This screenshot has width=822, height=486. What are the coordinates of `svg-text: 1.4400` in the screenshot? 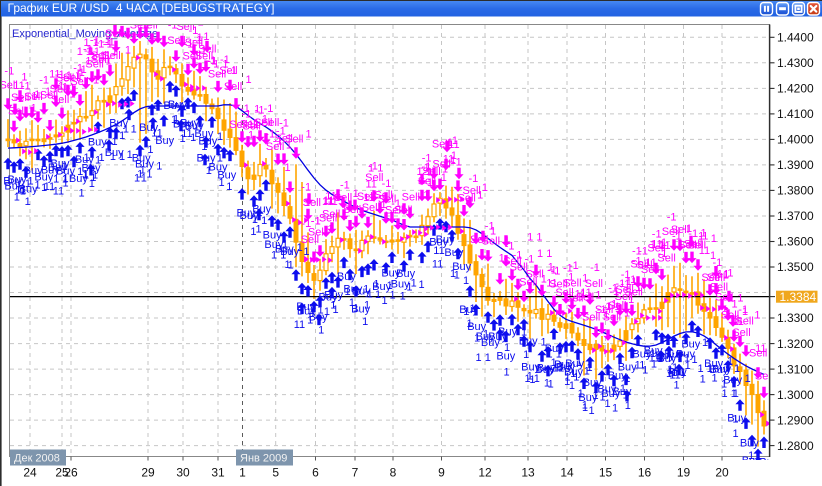 It's located at (795, 38).